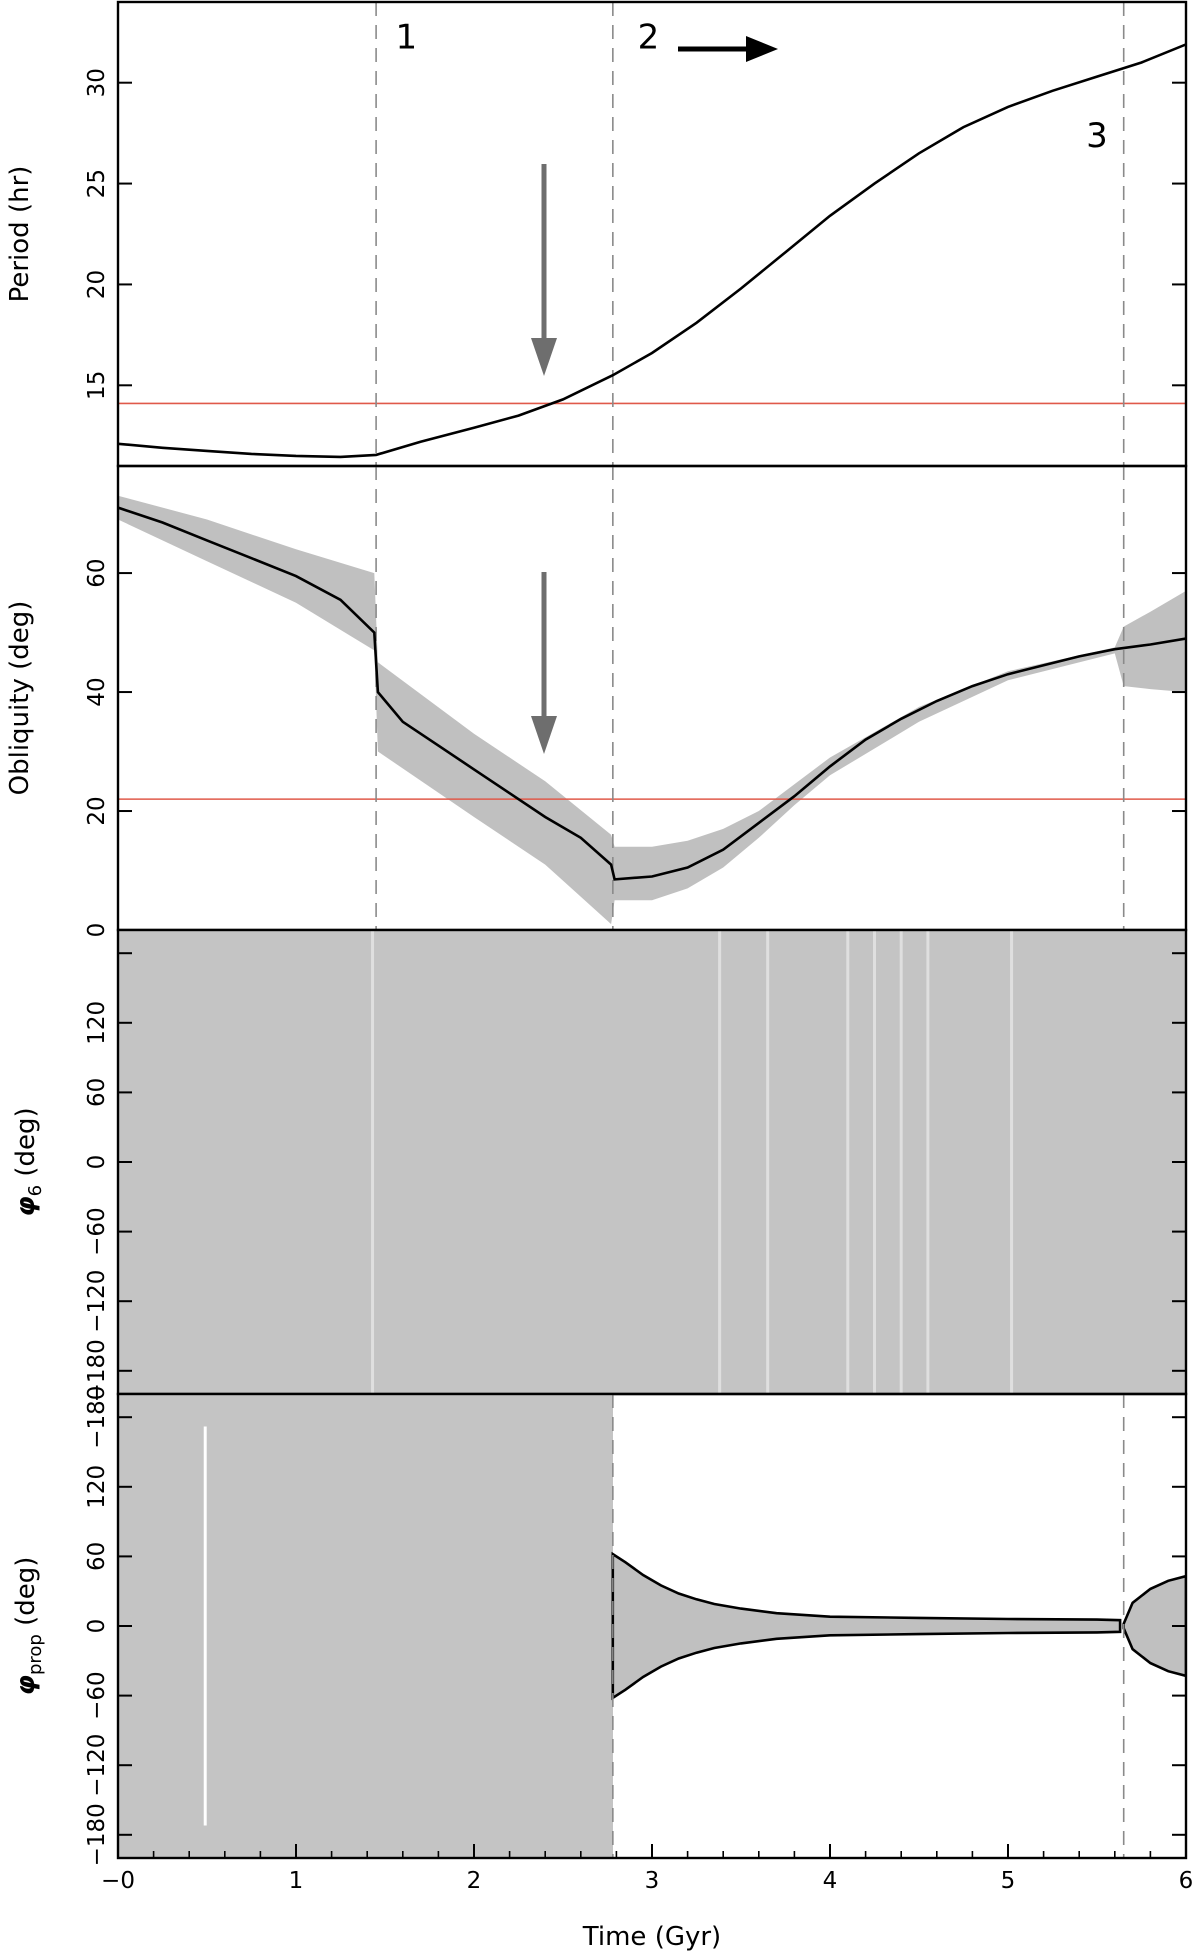 This screenshot has height=1954, width=1200. Describe the element at coordinates (296, 1881) in the screenshot. I see `x-tick-label: 1` at that location.